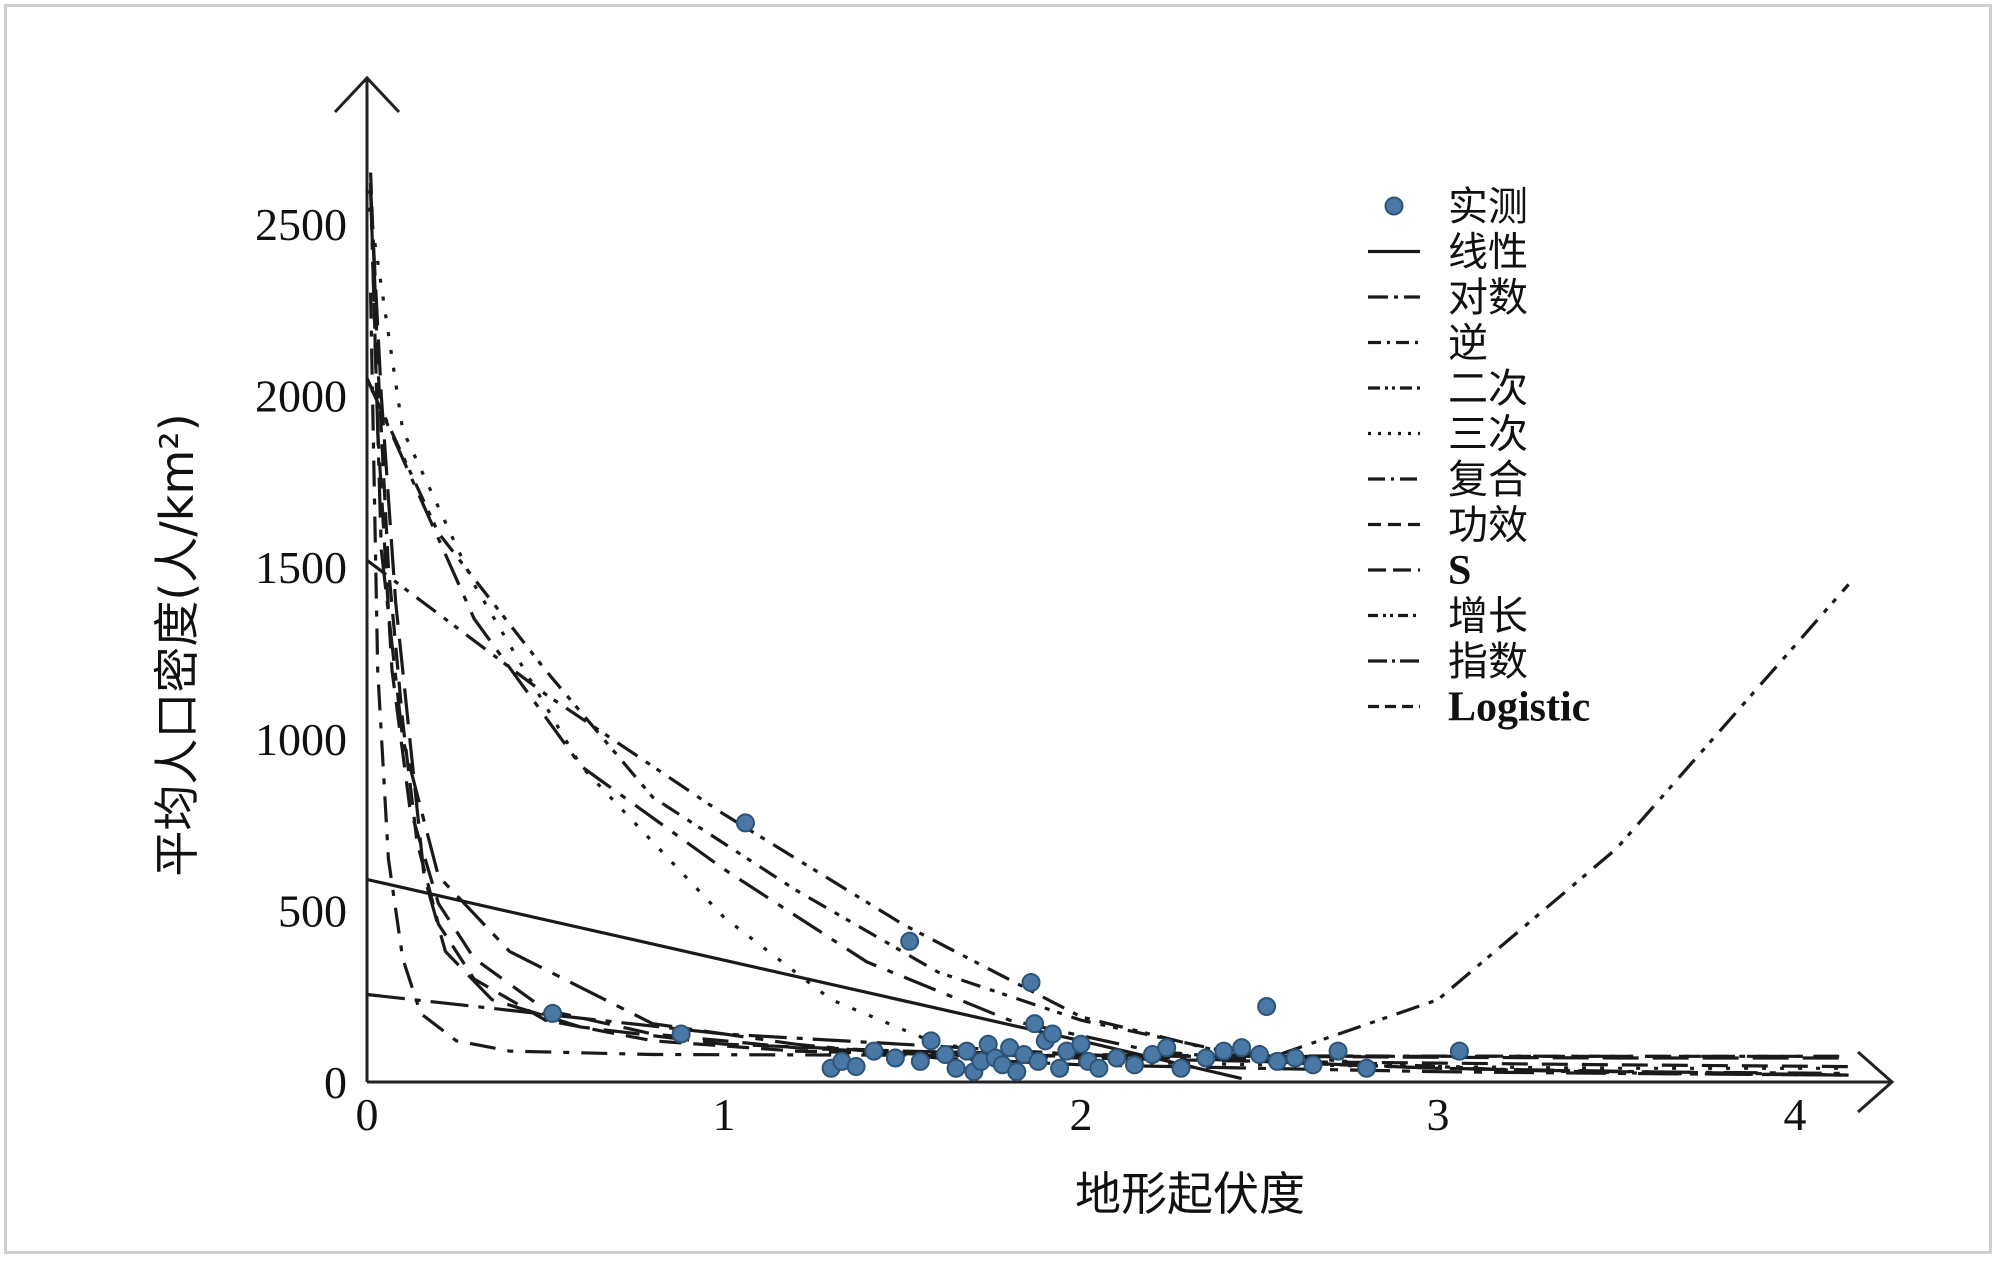  I want to click on y-tick-label: 0, so click(335, 1082).